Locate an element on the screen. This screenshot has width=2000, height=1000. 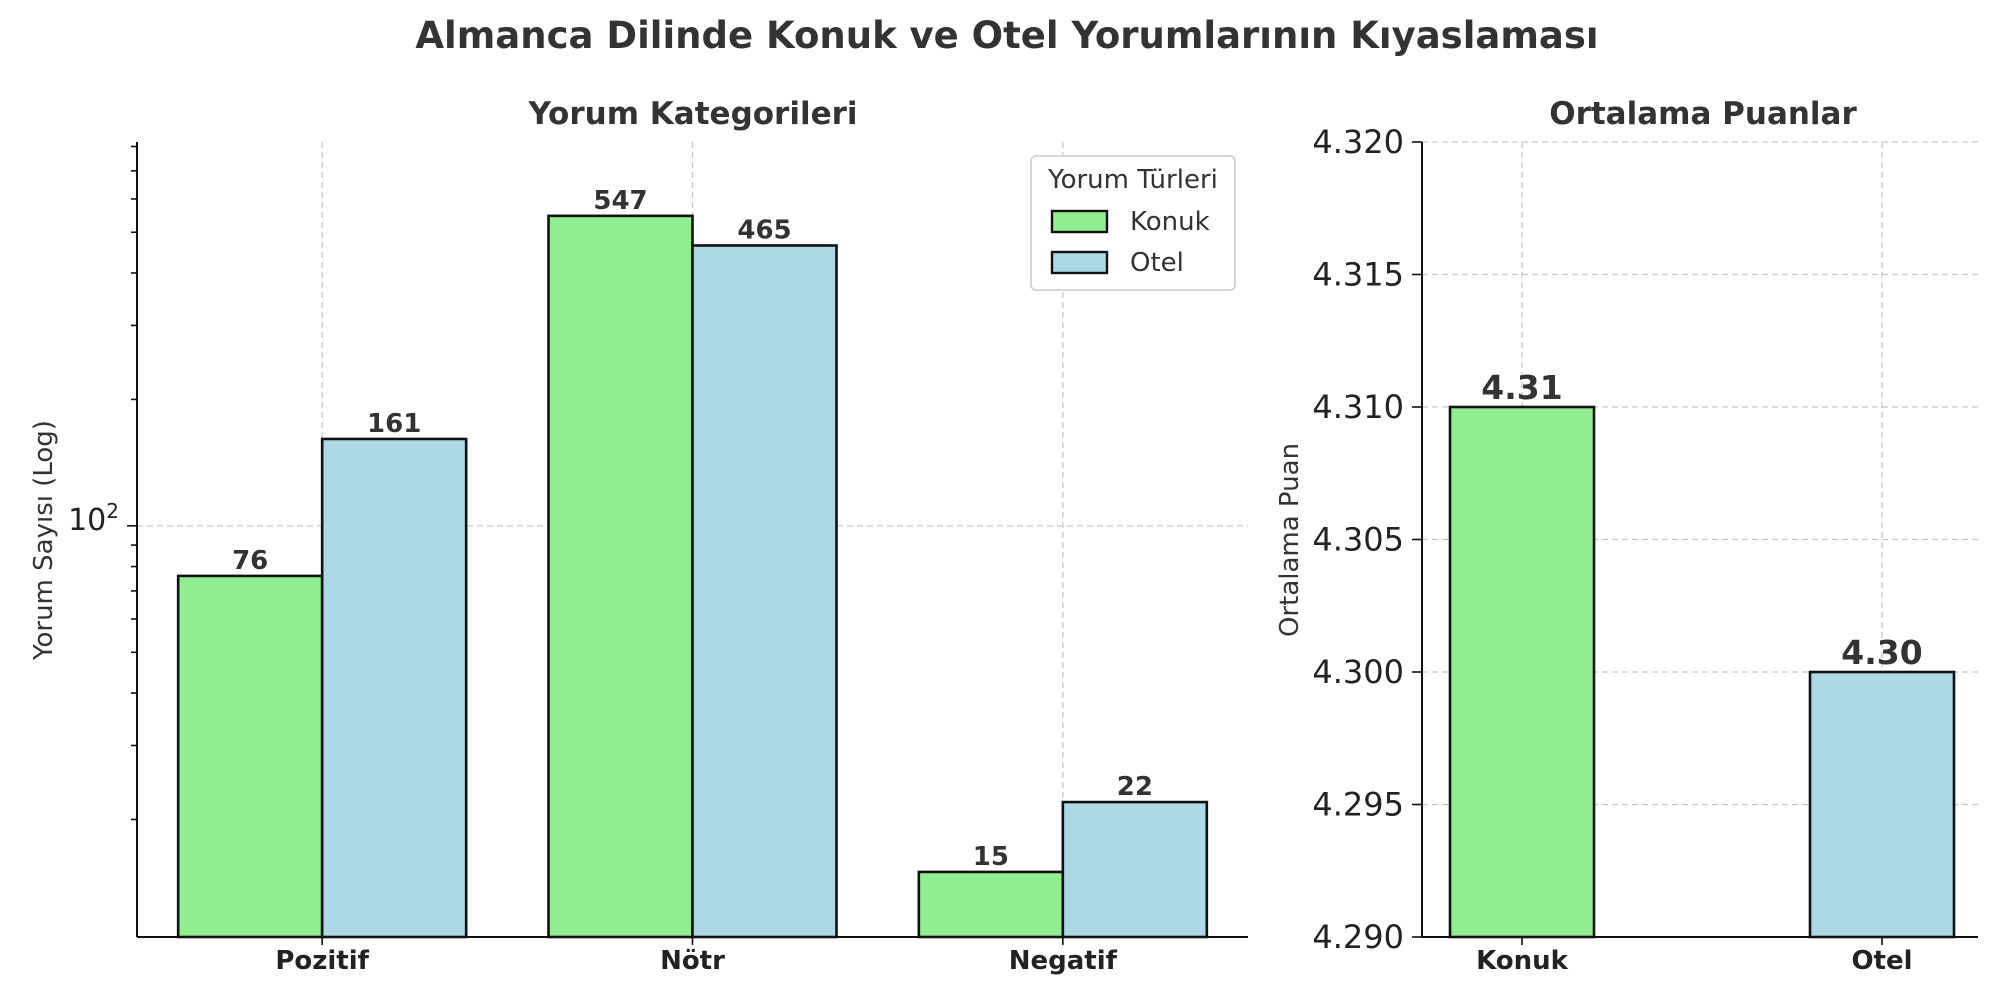
legend-title: Yorum Türleri is located at coordinates (1132, 180).